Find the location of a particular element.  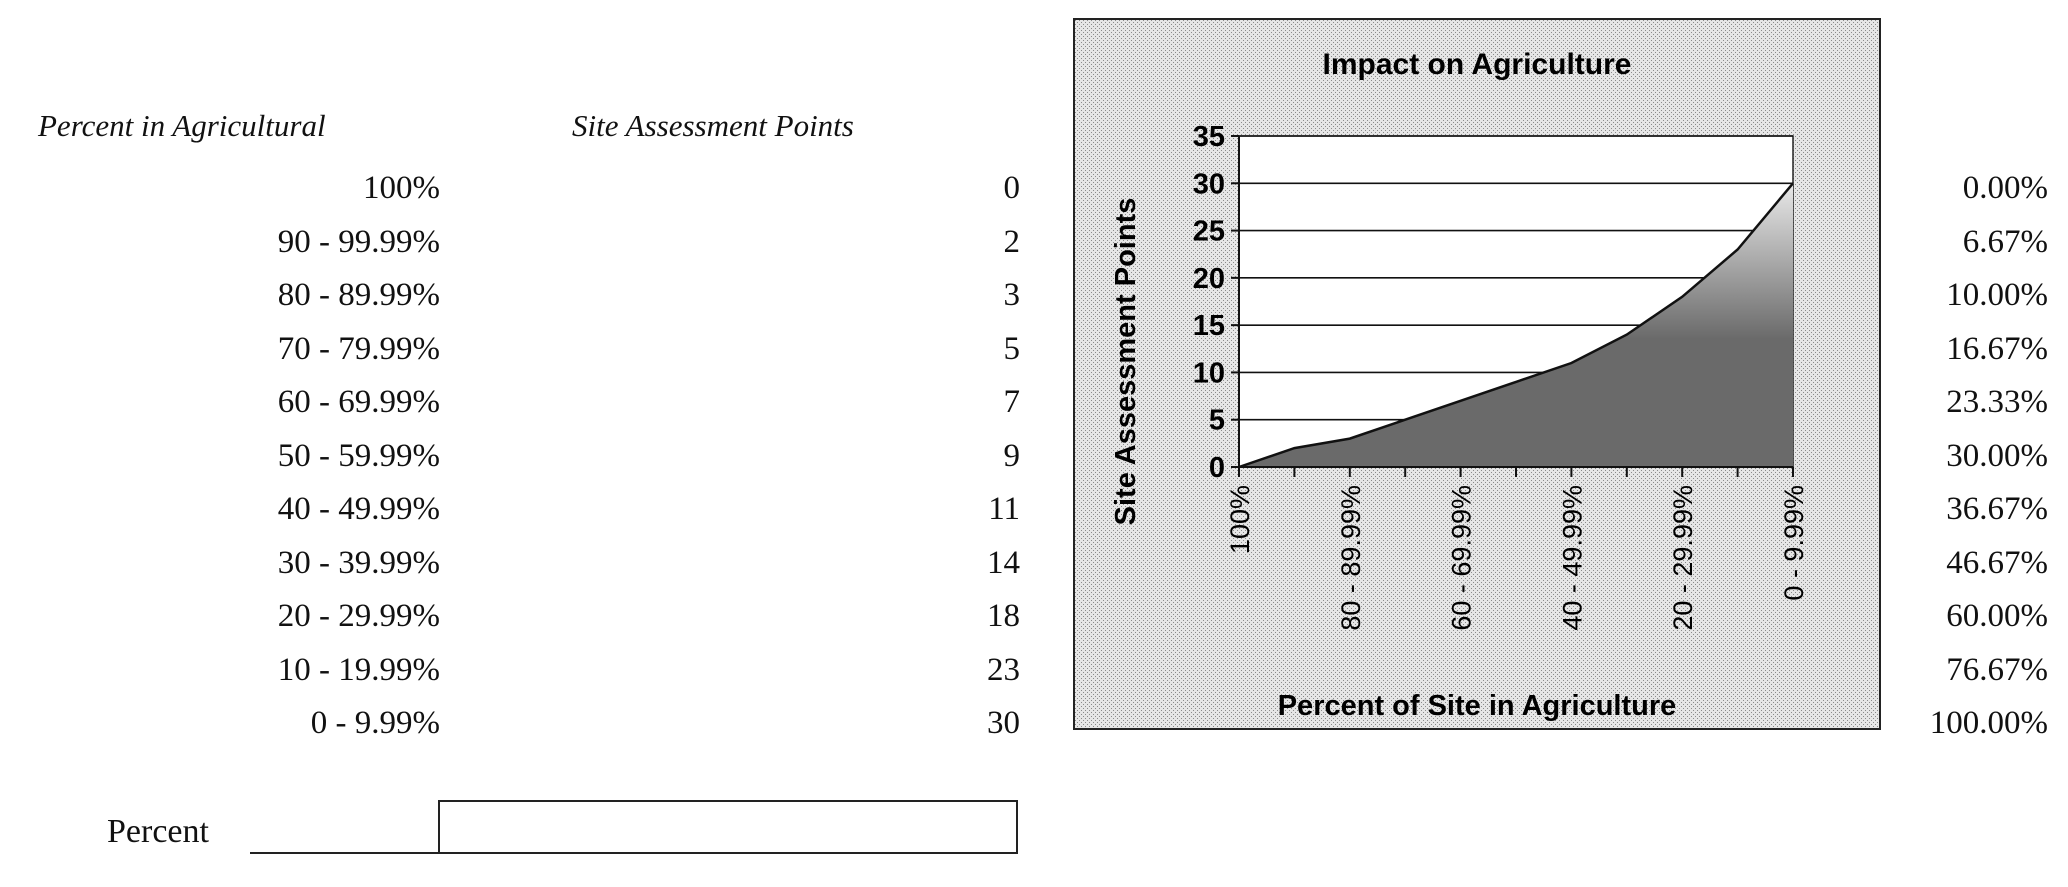

percent-underline is located at coordinates (345, 853).